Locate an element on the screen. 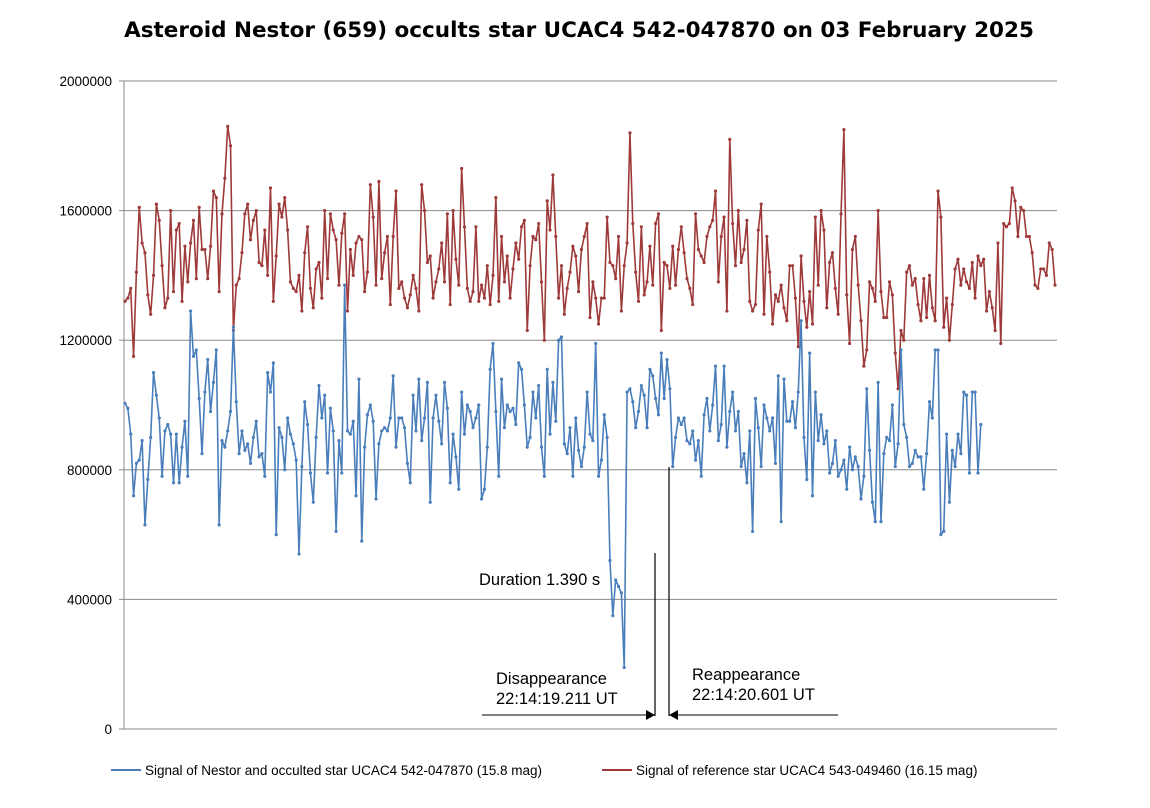  disappearance-label: Disappearance is located at coordinates (551, 679).